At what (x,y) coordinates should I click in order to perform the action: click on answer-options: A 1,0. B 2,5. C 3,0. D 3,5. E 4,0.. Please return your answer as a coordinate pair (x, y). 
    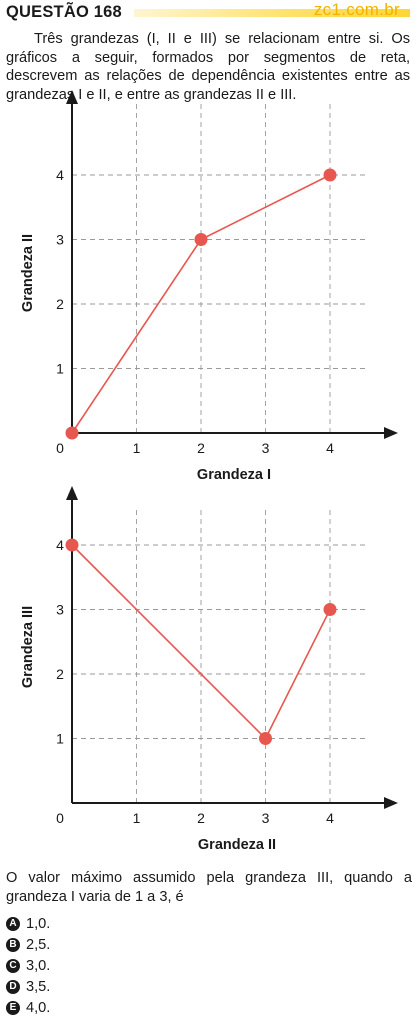
    Looking at the image, I should click on (28, 965).